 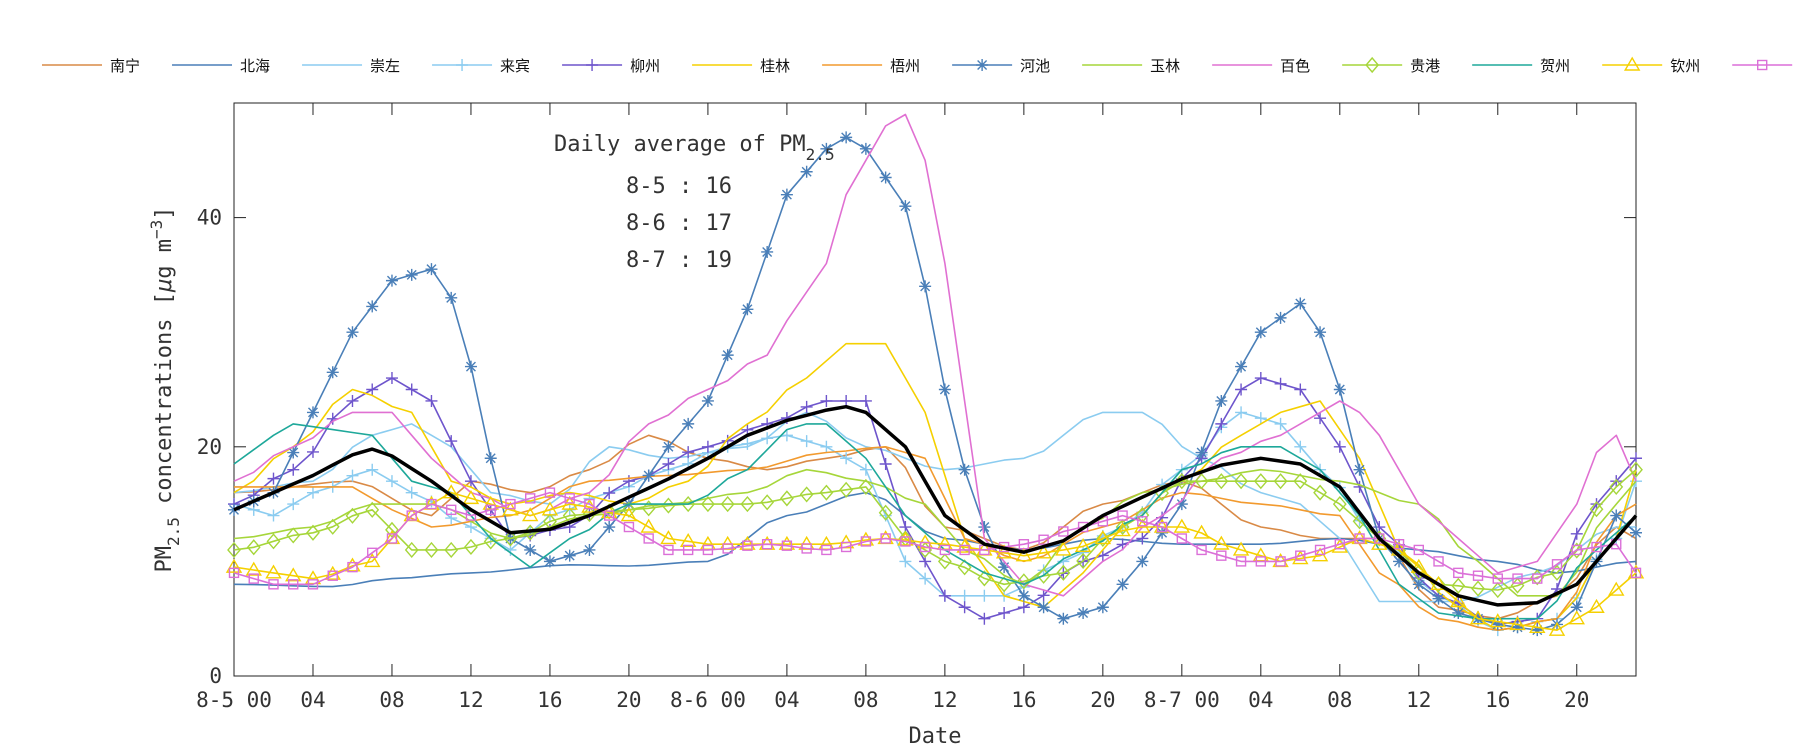 What do you see at coordinates (1035, 66) in the screenshot?
I see `legend-label: 河池` at bounding box center [1035, 66].